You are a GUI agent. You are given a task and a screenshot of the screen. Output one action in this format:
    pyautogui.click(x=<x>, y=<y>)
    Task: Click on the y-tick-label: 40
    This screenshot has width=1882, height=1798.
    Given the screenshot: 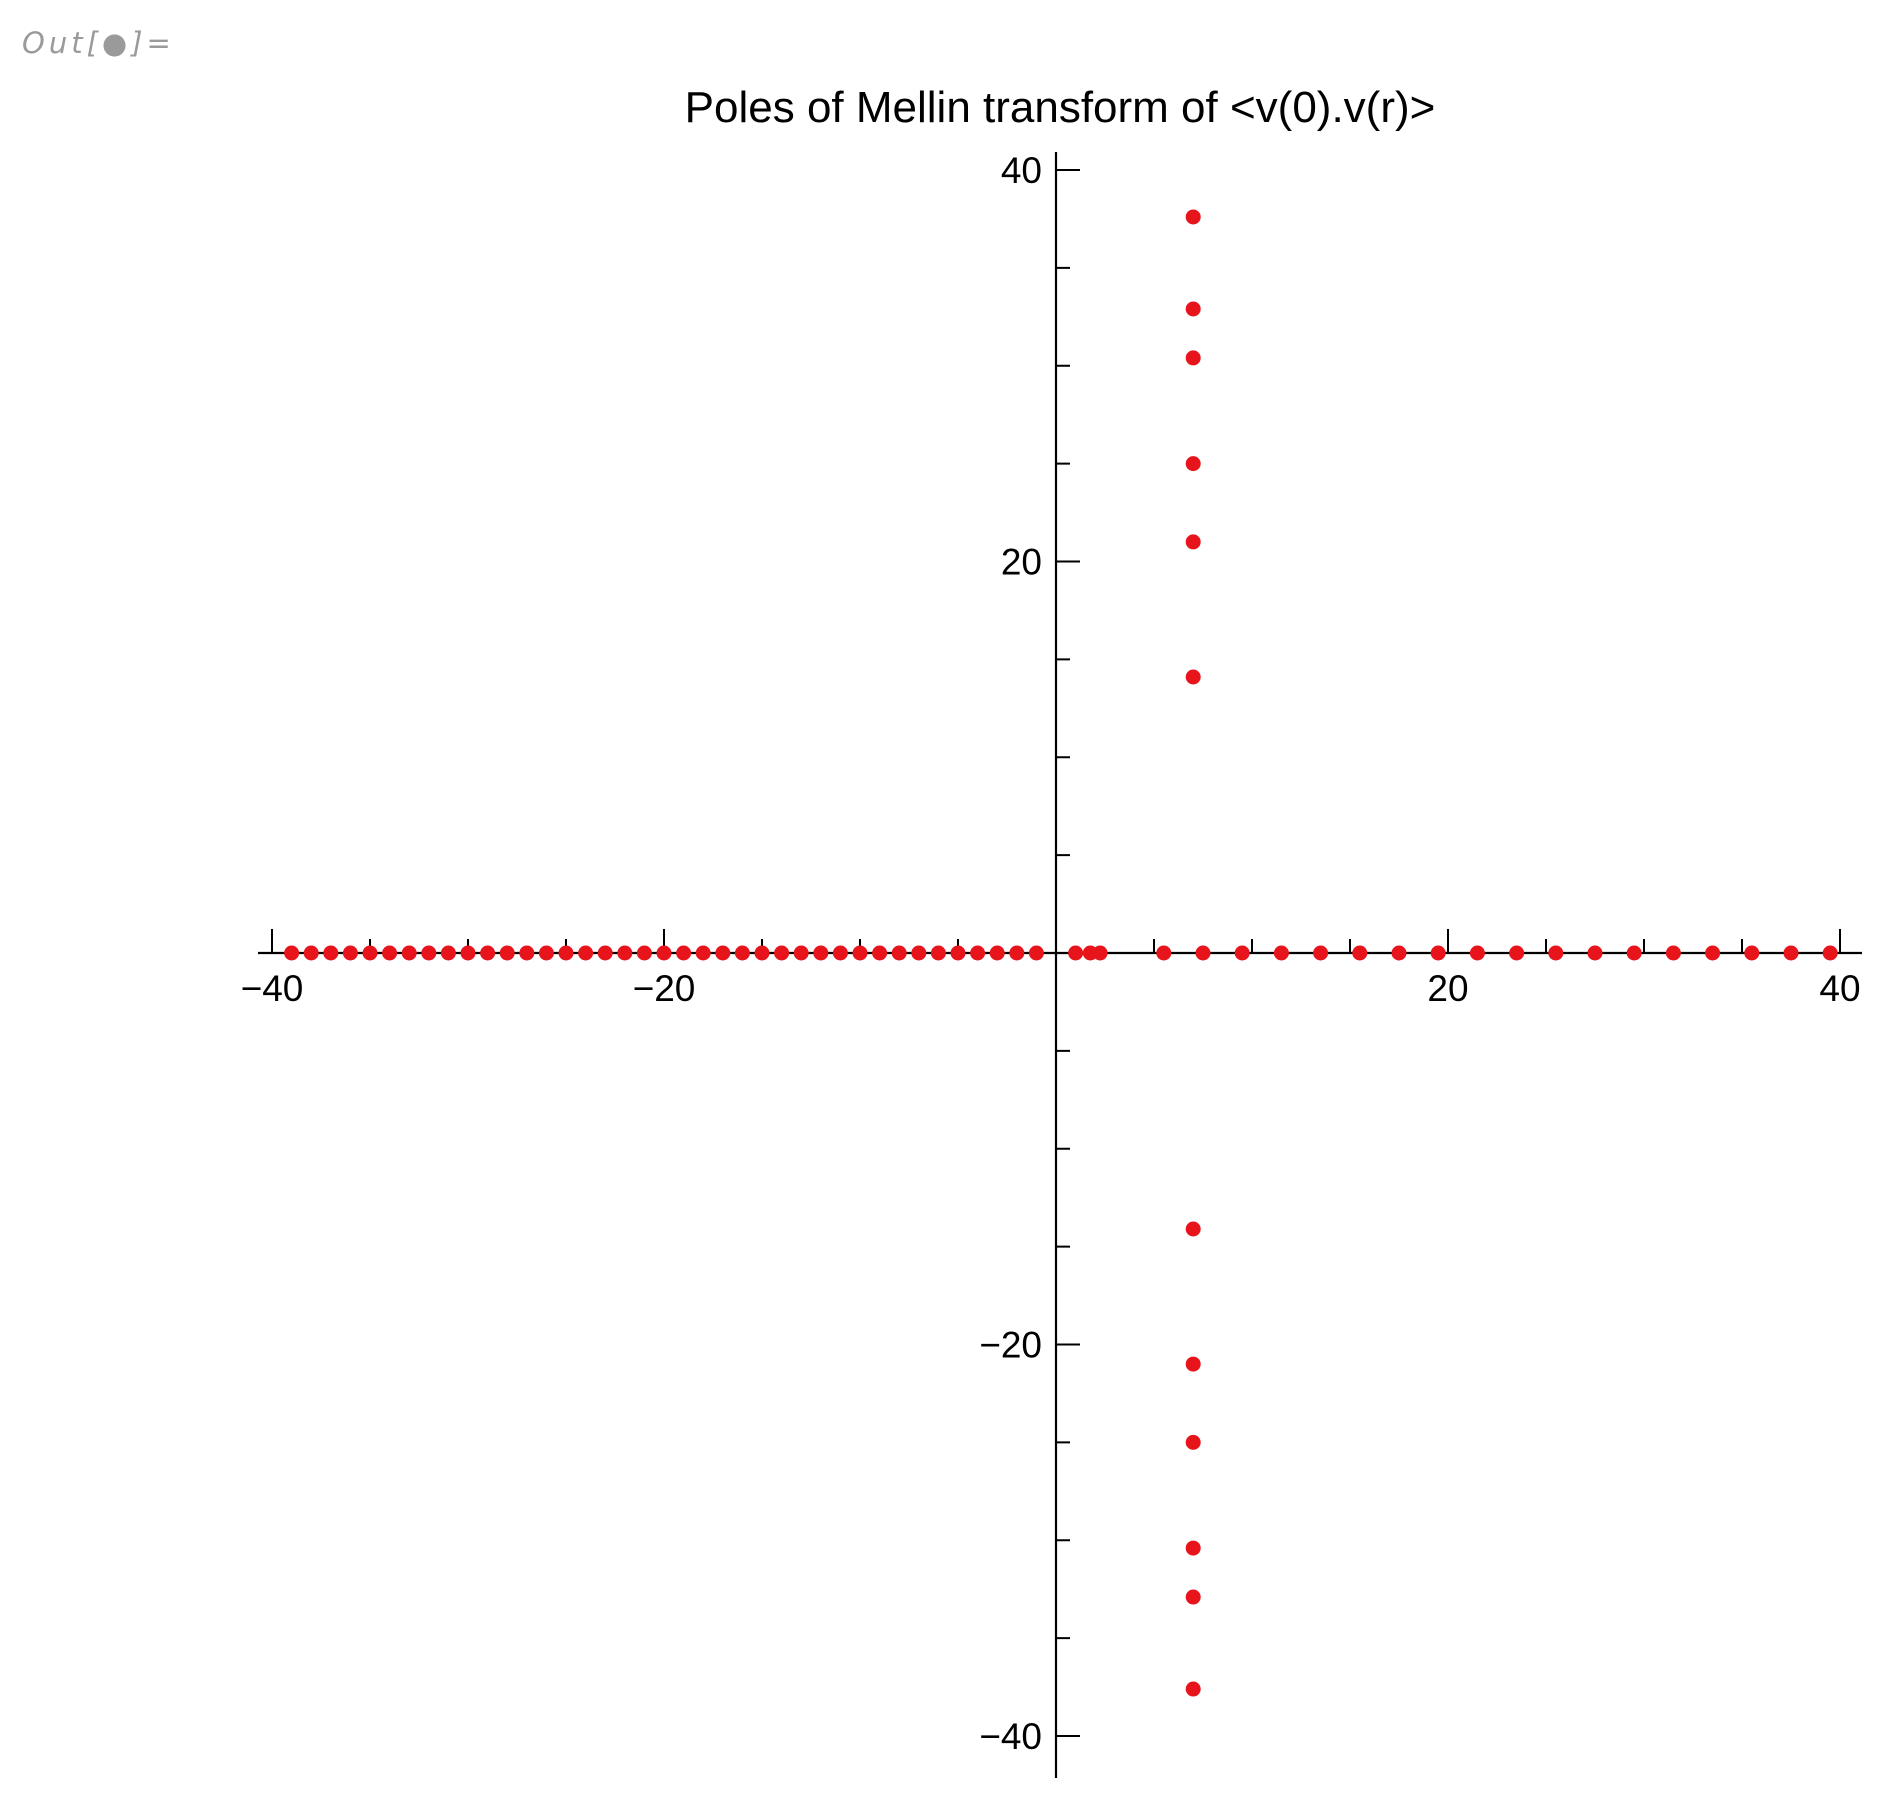 What is the action you would take?
    pyautogui.click(x=1021, y=170)
    